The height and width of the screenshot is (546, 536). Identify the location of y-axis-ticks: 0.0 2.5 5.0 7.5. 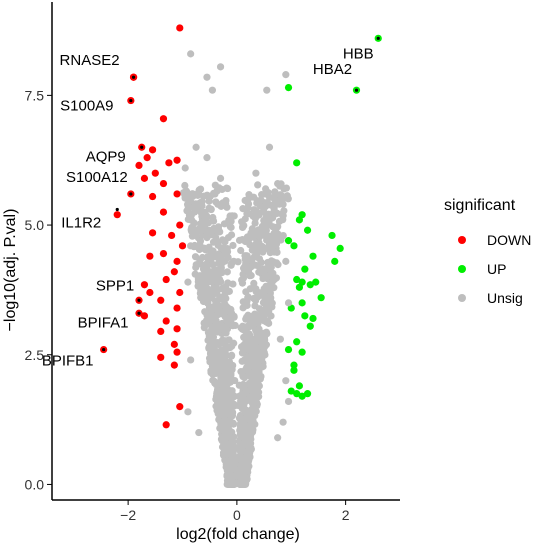
(38, 289).